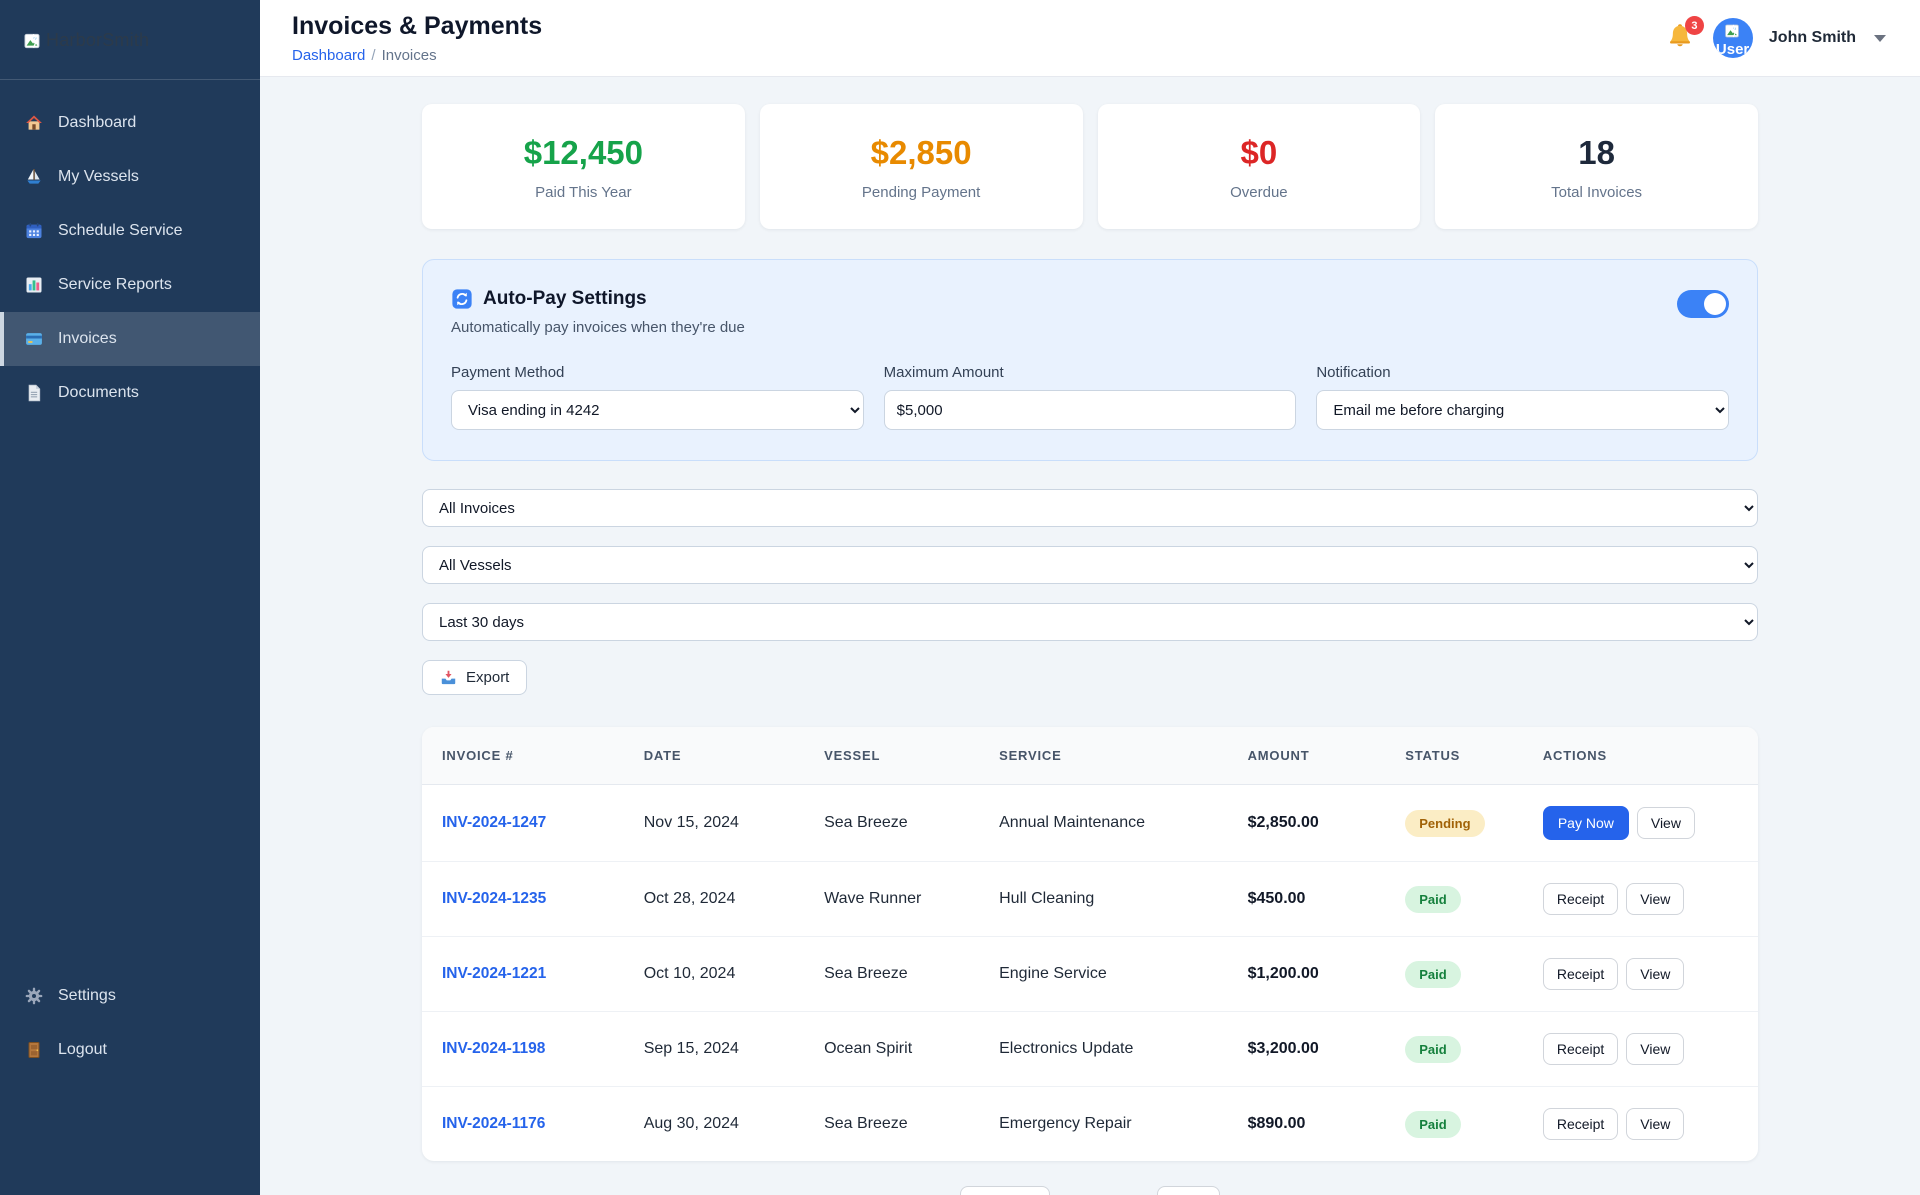 The width and height of the screenshot is (1920, 1195). I want to click on breadcrumb-dashboard-link: Dashboard, so click(329, 55).